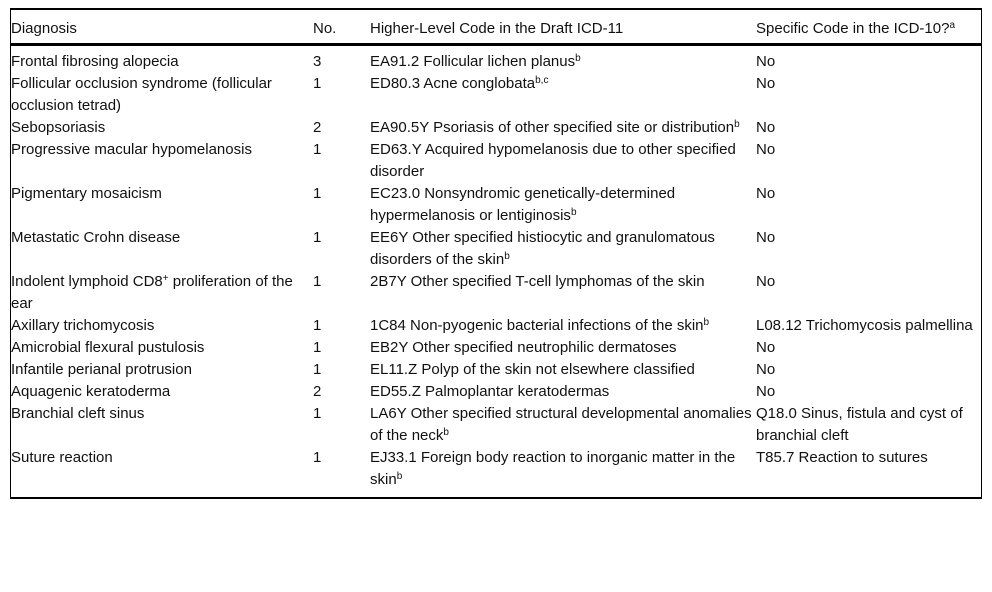  I want to click on text-segment: Frontal fibrosing alopecia, so click(95, 61).